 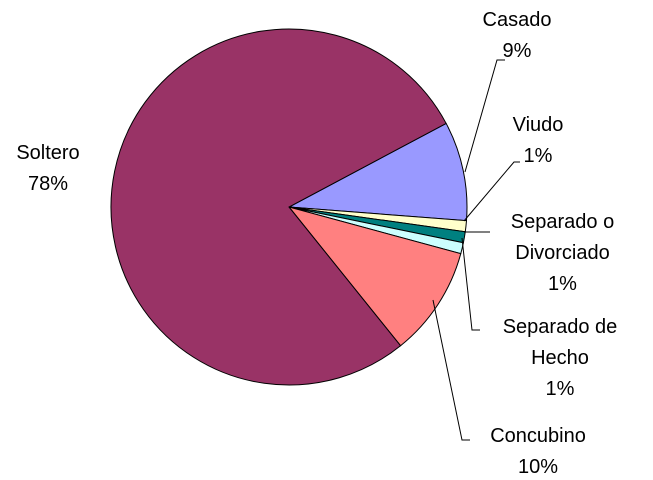 I want to click on category-label: Casado, so click(x=517, y=20).